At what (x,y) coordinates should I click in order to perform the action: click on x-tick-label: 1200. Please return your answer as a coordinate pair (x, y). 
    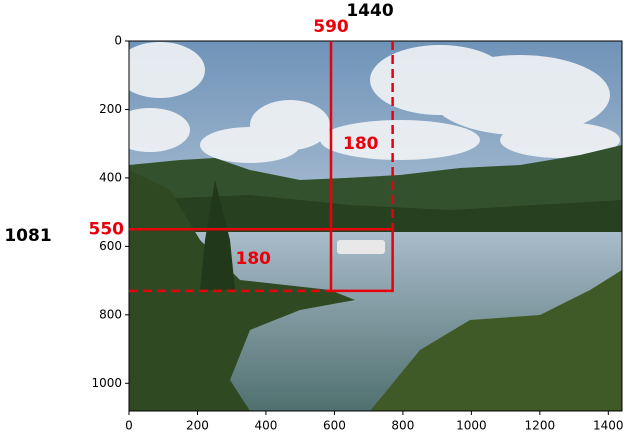
    Looking at the image, I should click on (540, 426).